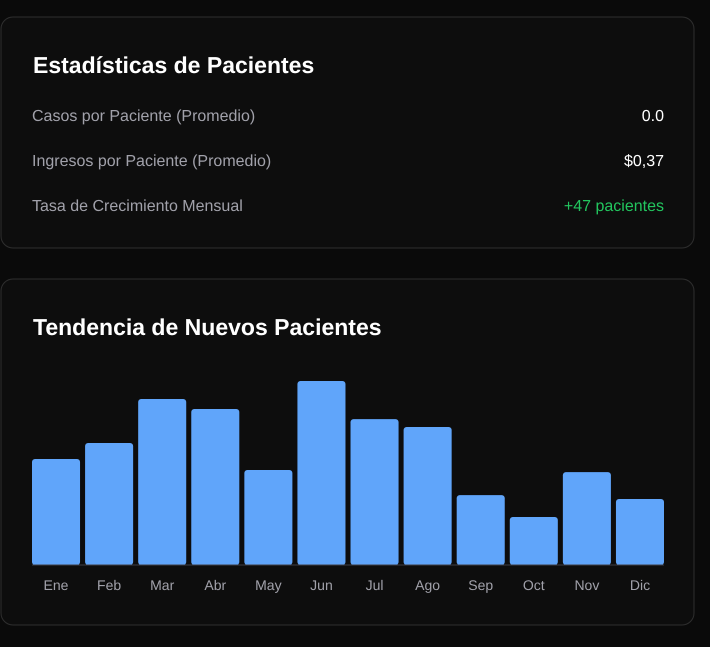 This screenshot has width=710, height=647. What do you see at coordinates (375, 585) in the screenshot?
I see `x-tick-label: Jul` at bounding box center [375, 585].